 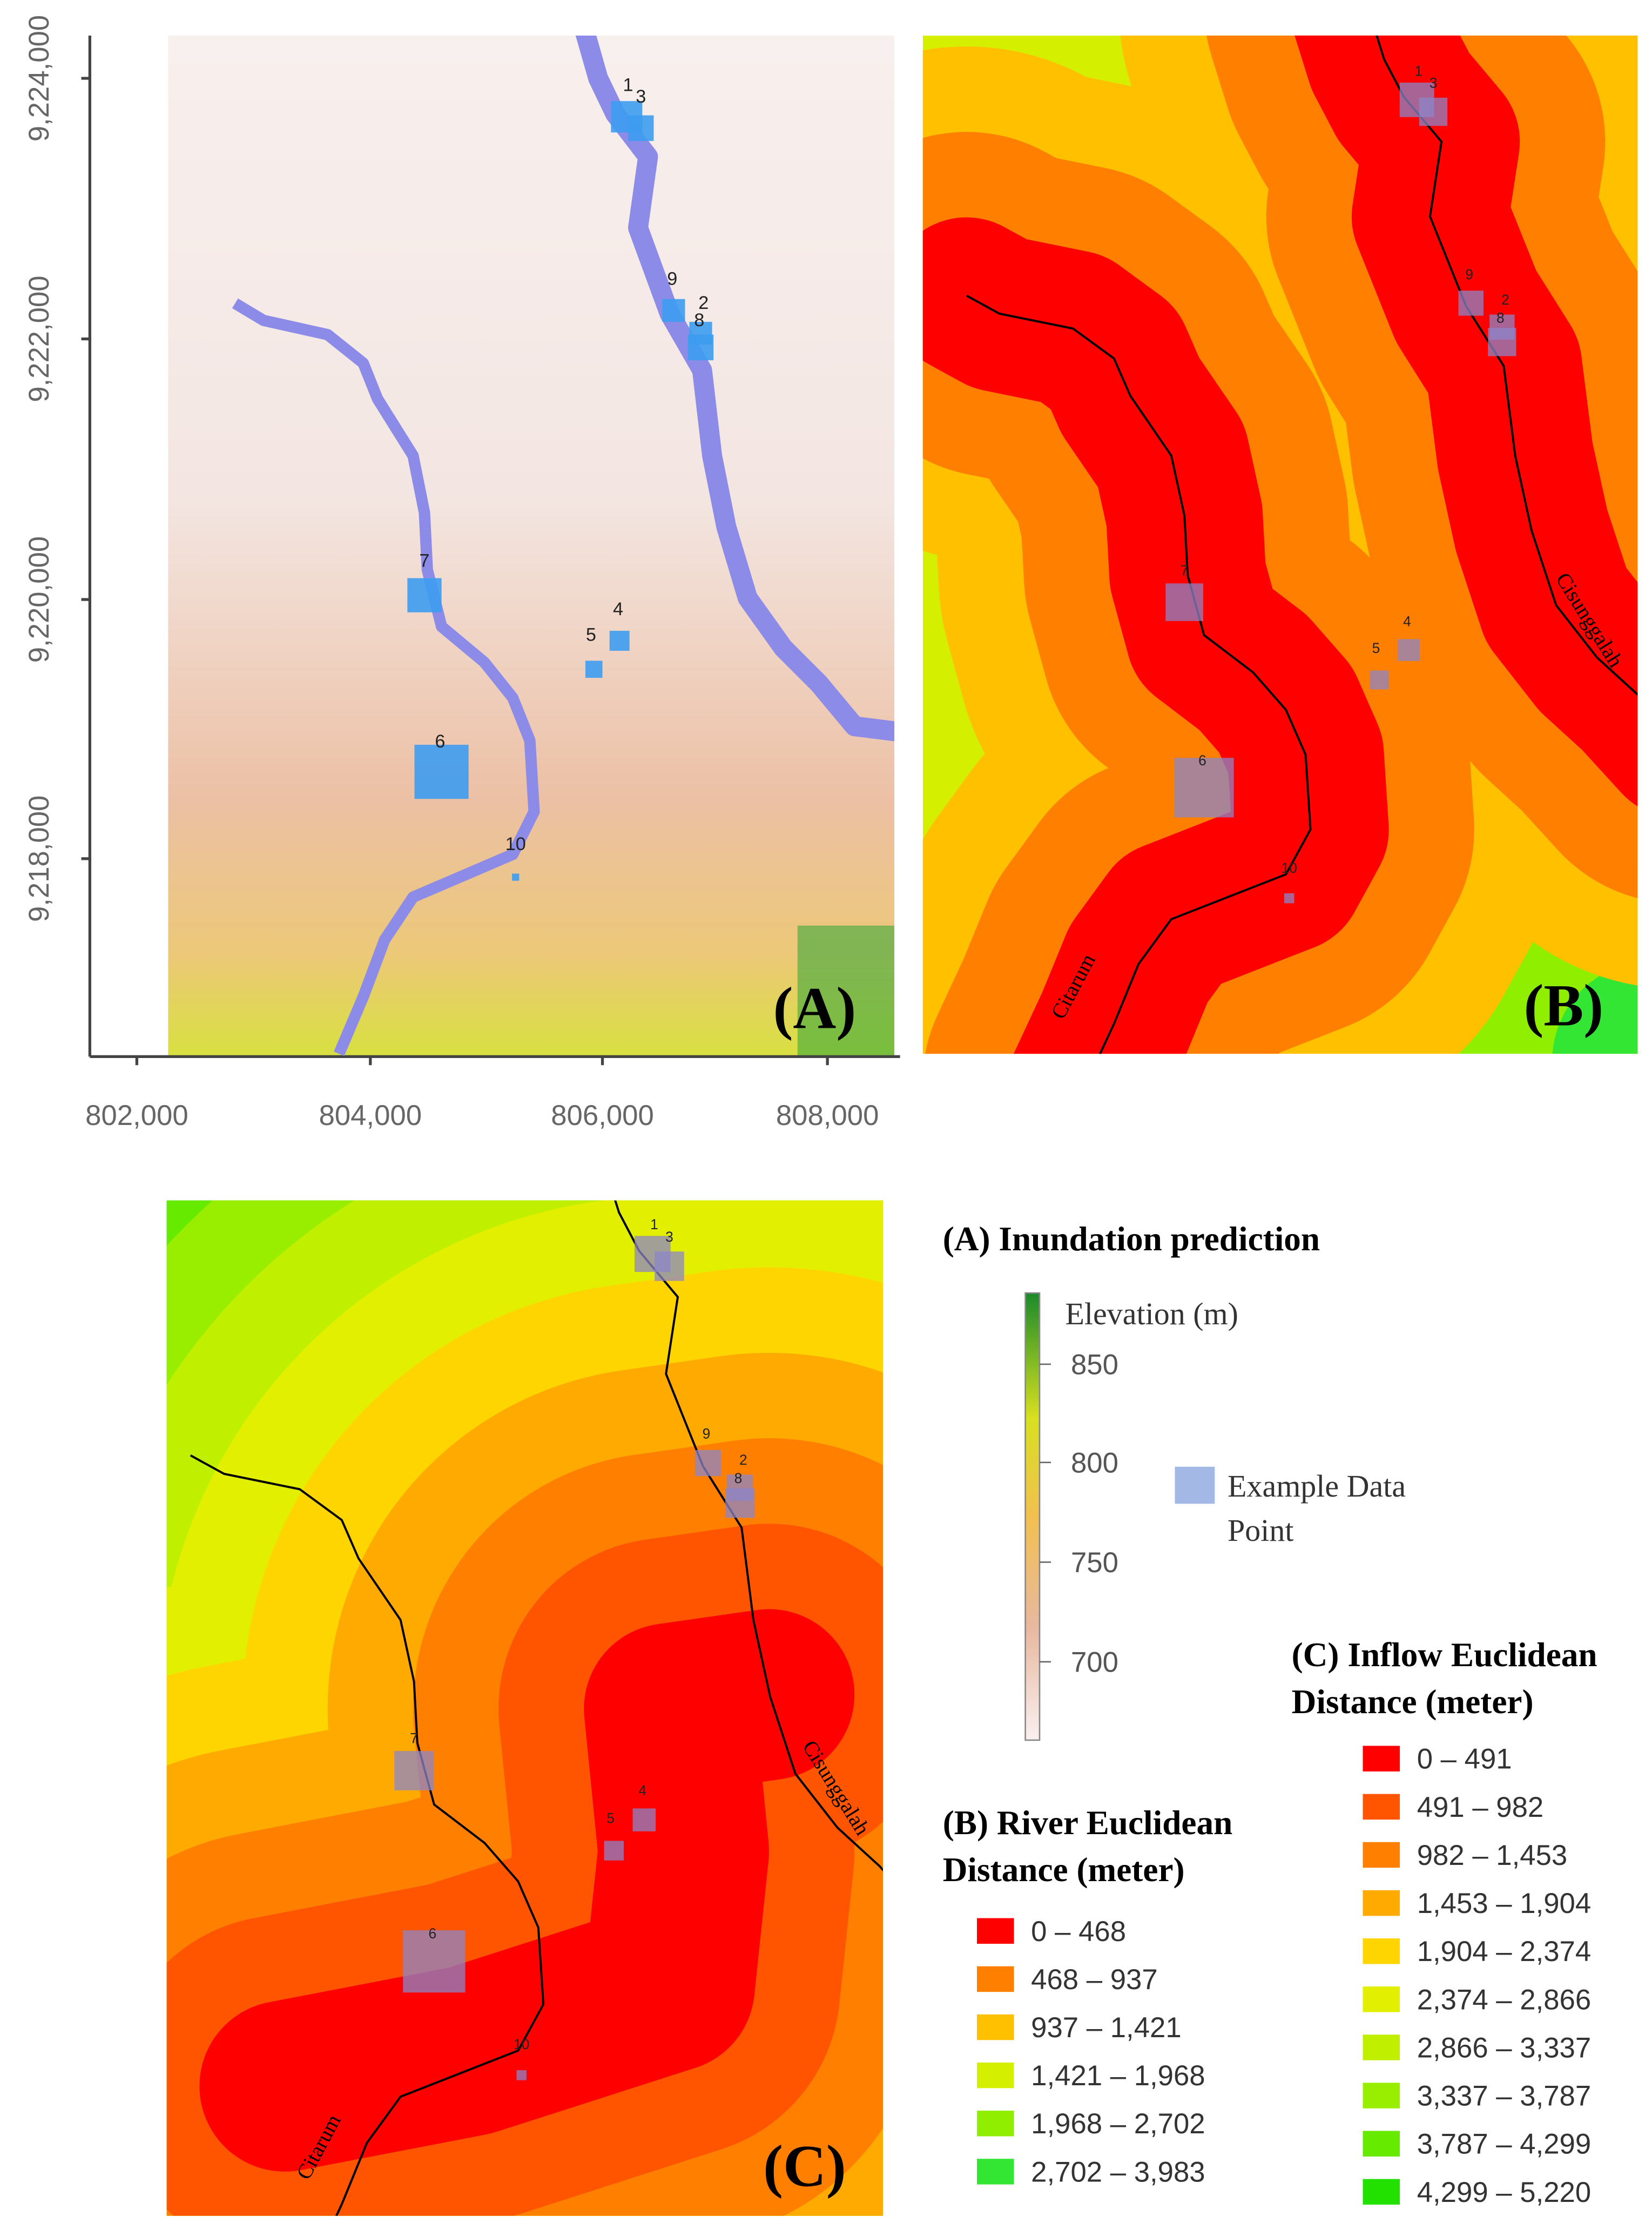 What do you see at coordinates (1504, 2048) in the screenshot?
I see `legend-label: 2,866 – 3,337` at bounding box center [1504, 2048].